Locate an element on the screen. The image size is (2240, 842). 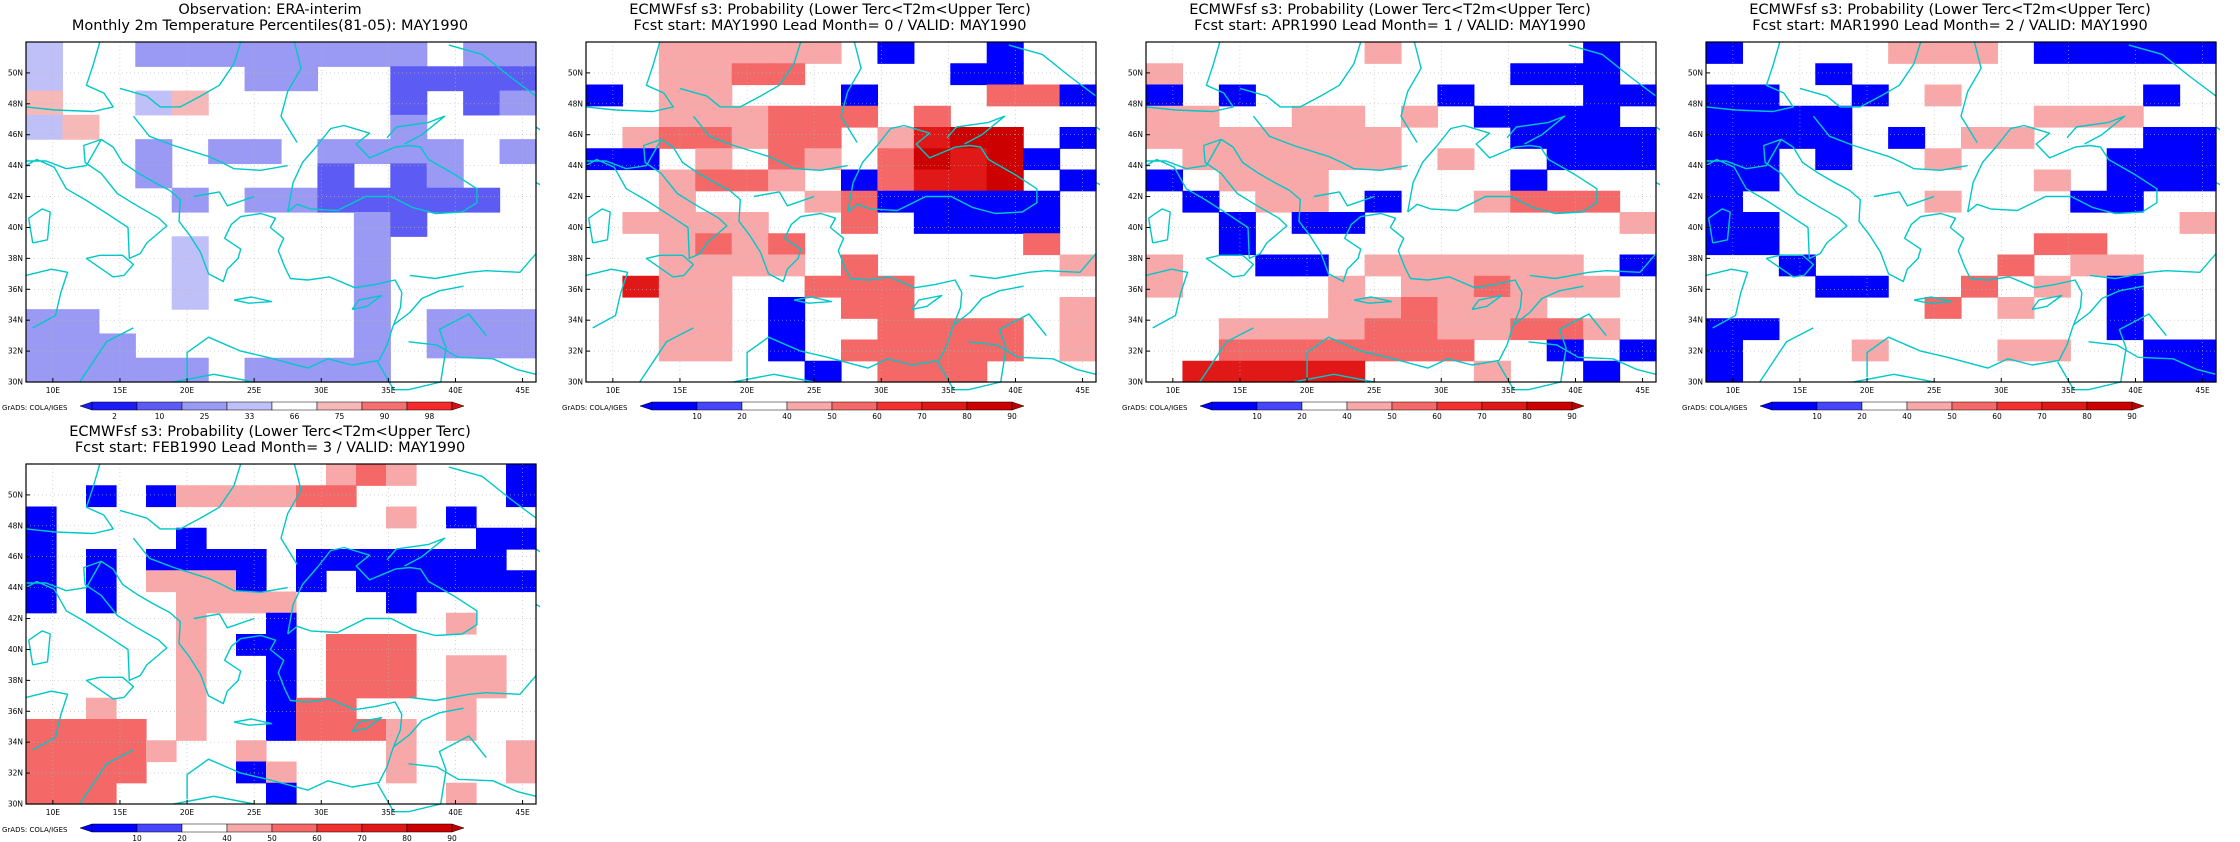
color-bar-label: 20 is located at coordinates (1862, 416).